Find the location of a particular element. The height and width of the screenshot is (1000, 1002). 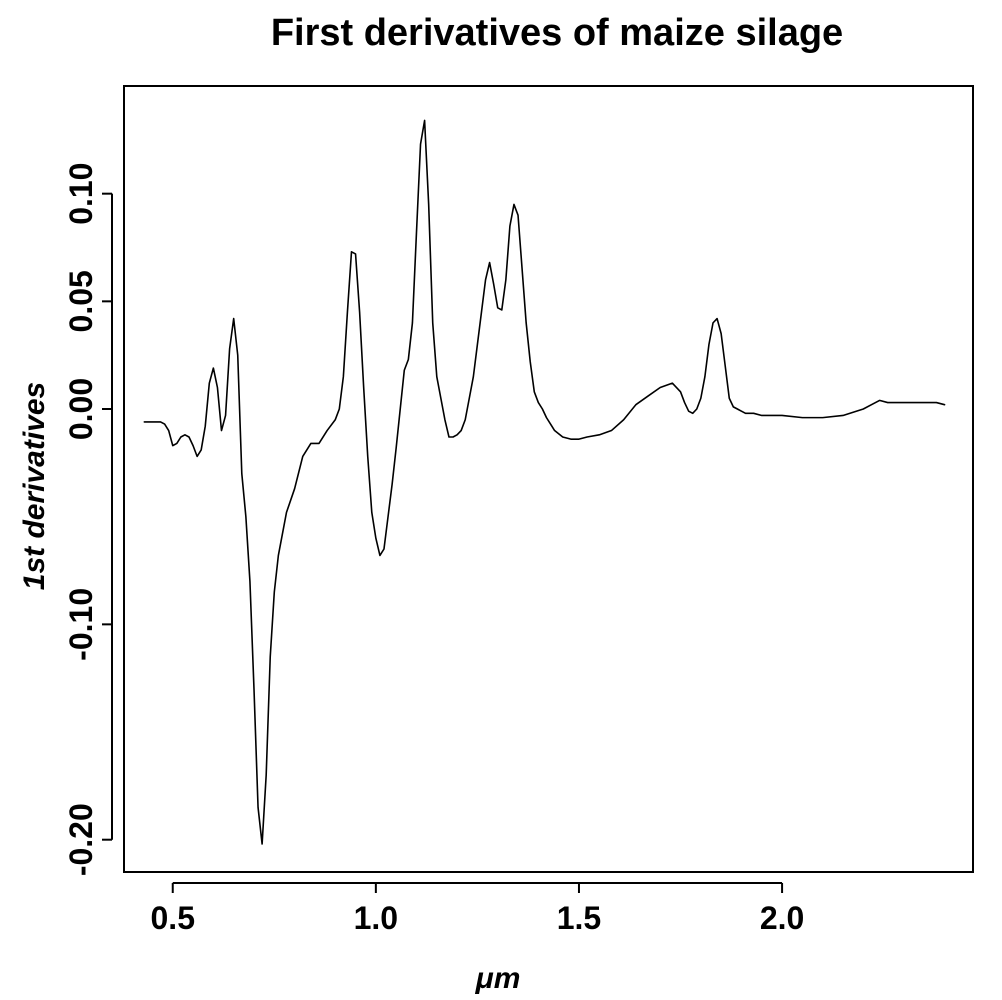

y-axis: -0.20 -0.10 0.00 0.05 0.10 is located at coordinates (88, 519).